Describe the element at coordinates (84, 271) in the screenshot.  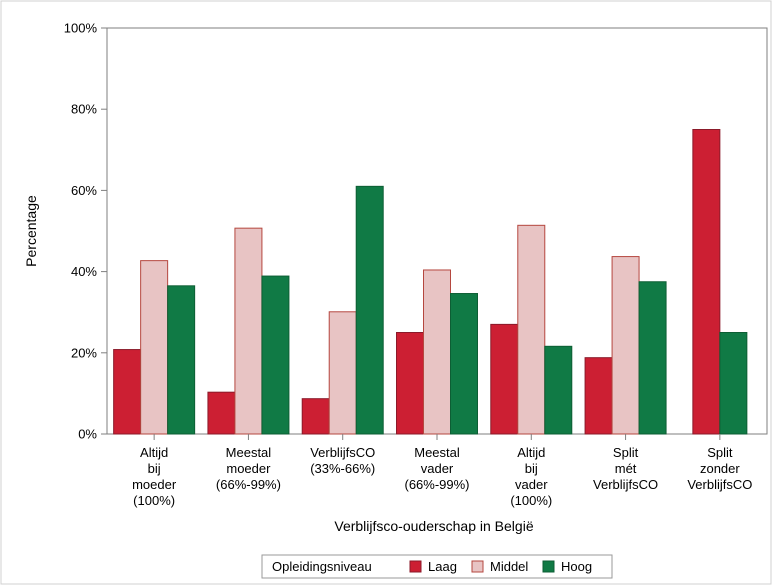
I see `y-tick-label: 40%` at that location.